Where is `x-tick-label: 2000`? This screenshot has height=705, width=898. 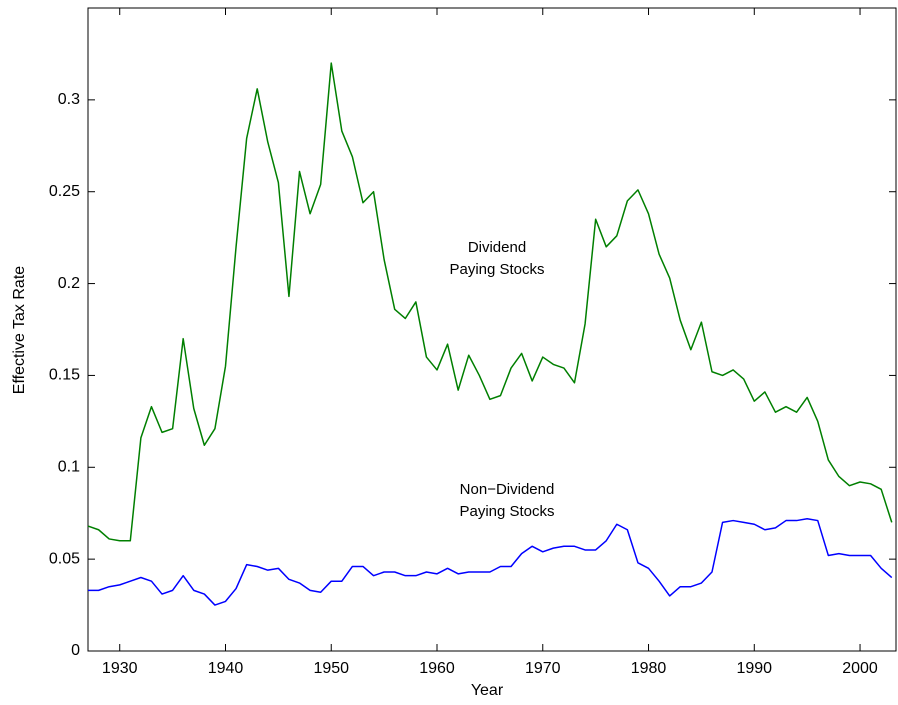
x-tick-label: 2000 is located at coordinates (860, 668).